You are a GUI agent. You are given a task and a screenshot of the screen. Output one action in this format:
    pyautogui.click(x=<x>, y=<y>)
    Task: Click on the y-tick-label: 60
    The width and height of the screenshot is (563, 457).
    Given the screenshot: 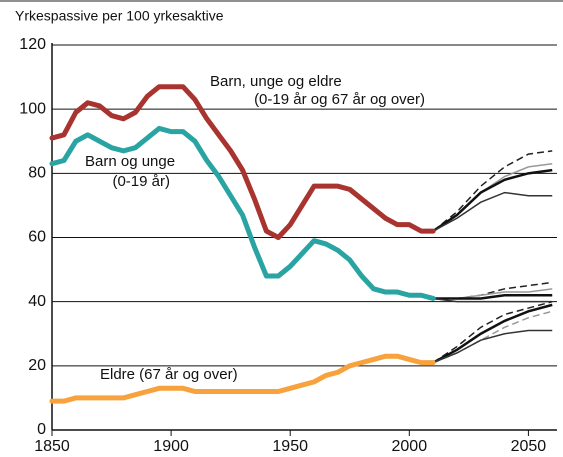 What is the action you would take?
    pyautogui.click(x=37, y=237)
    